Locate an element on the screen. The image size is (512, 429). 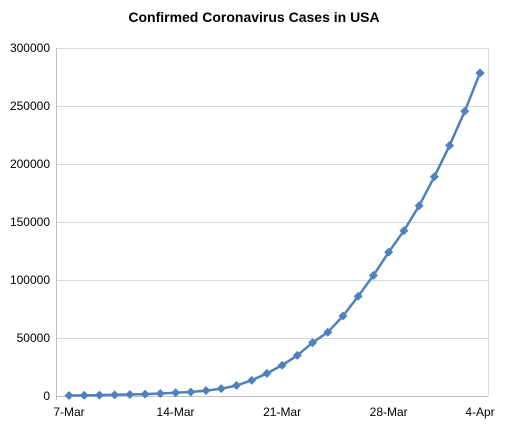
x-axis-tick-labels: 7-Mar 14-Mar 21-Mar 28-Mar 4-Apr is located at coordinates (273, 412).